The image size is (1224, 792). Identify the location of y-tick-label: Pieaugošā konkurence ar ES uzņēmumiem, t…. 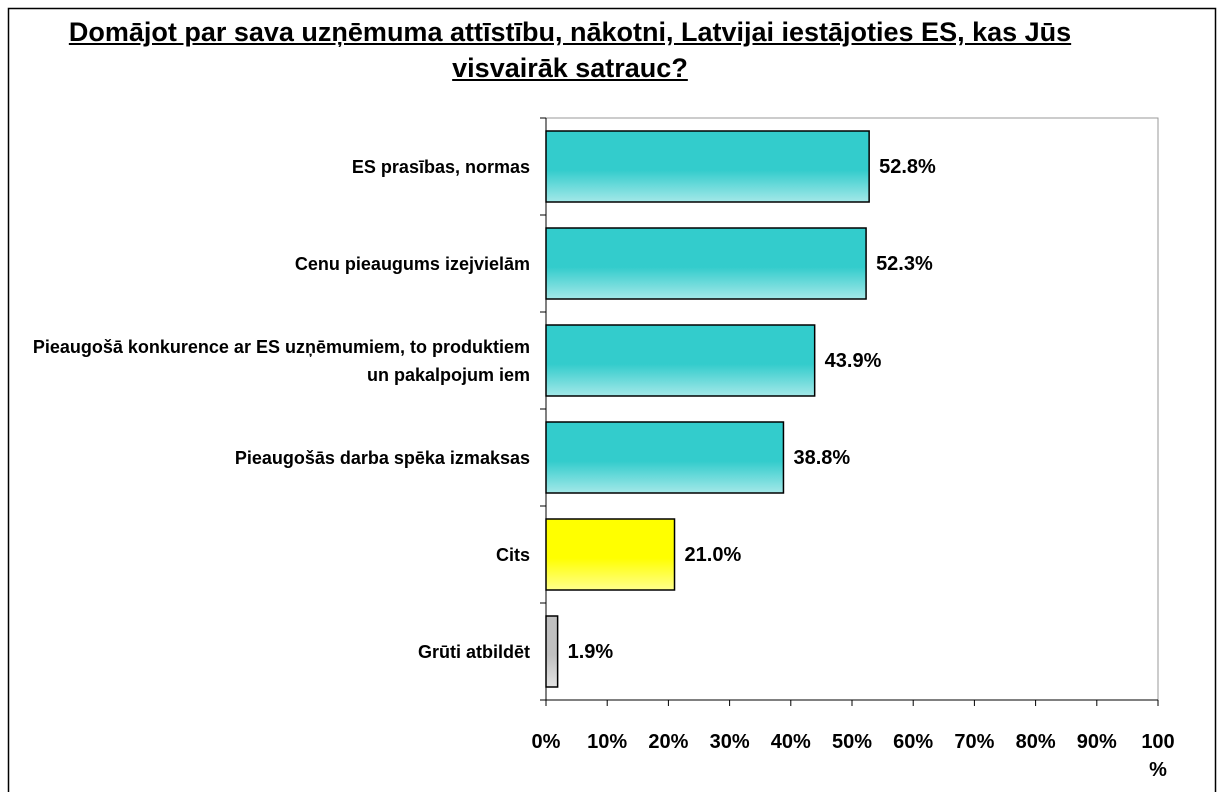
(281, 360).